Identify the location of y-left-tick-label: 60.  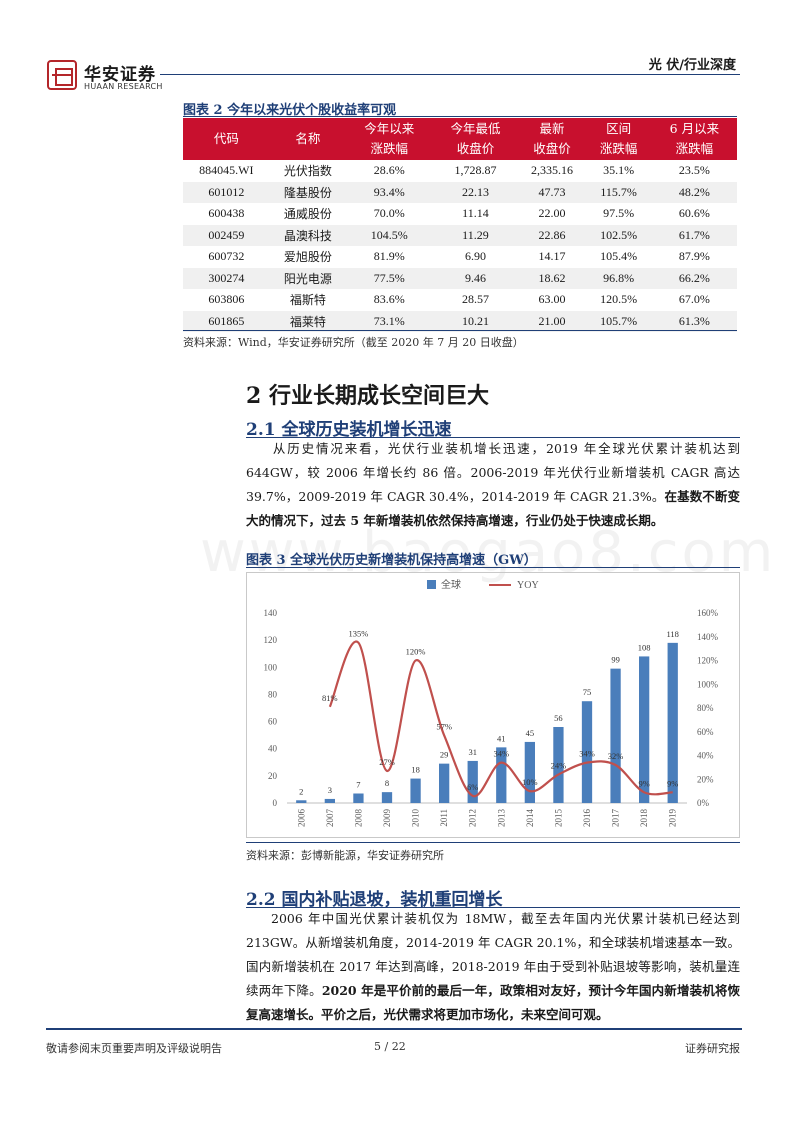
(273, 722).